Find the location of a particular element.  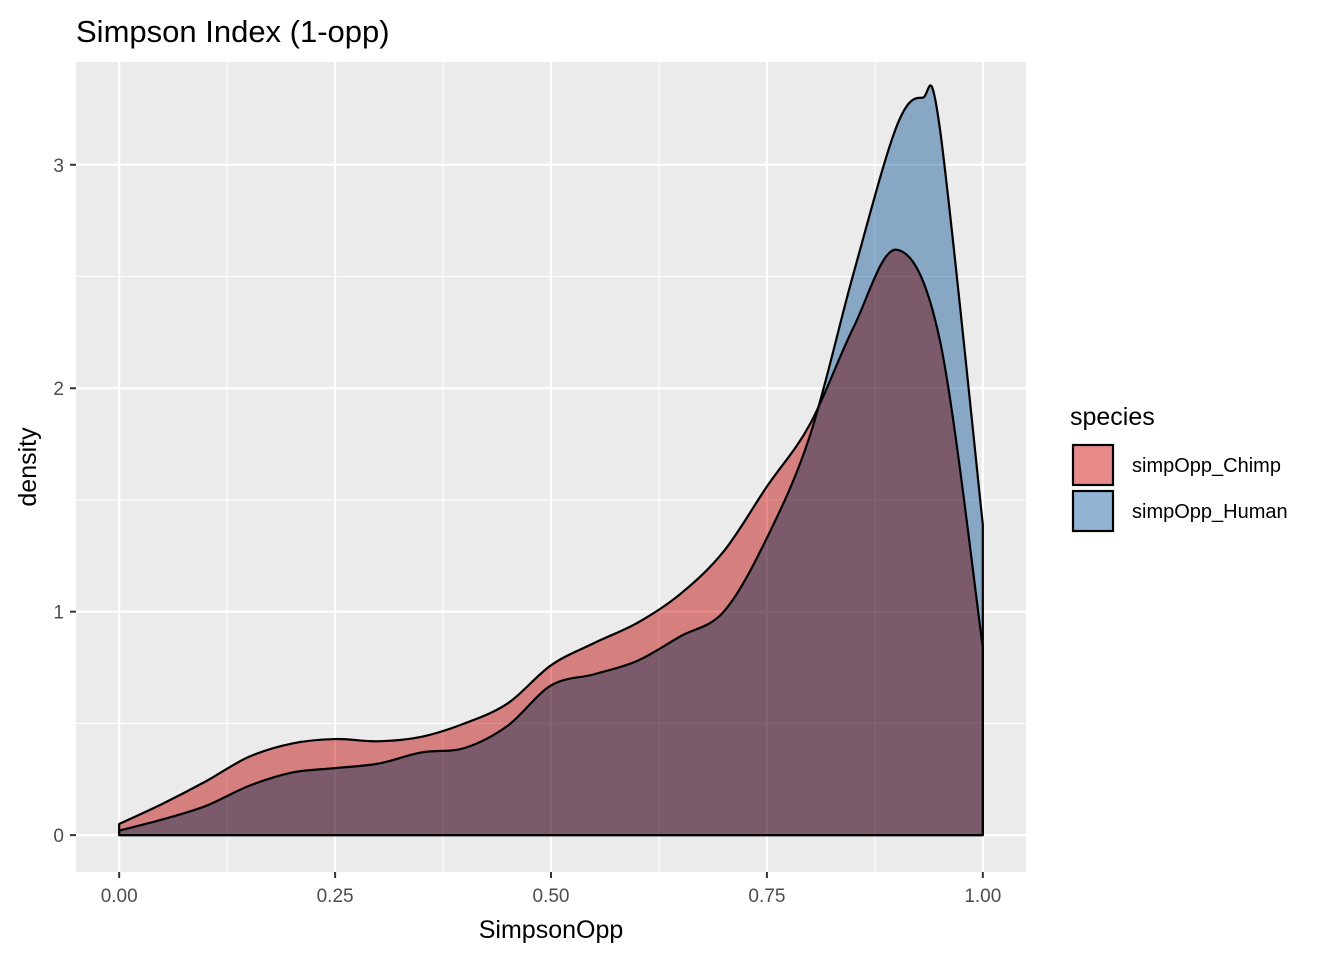

x-tick-label: 0.50 is located at coordinates (551, 896).